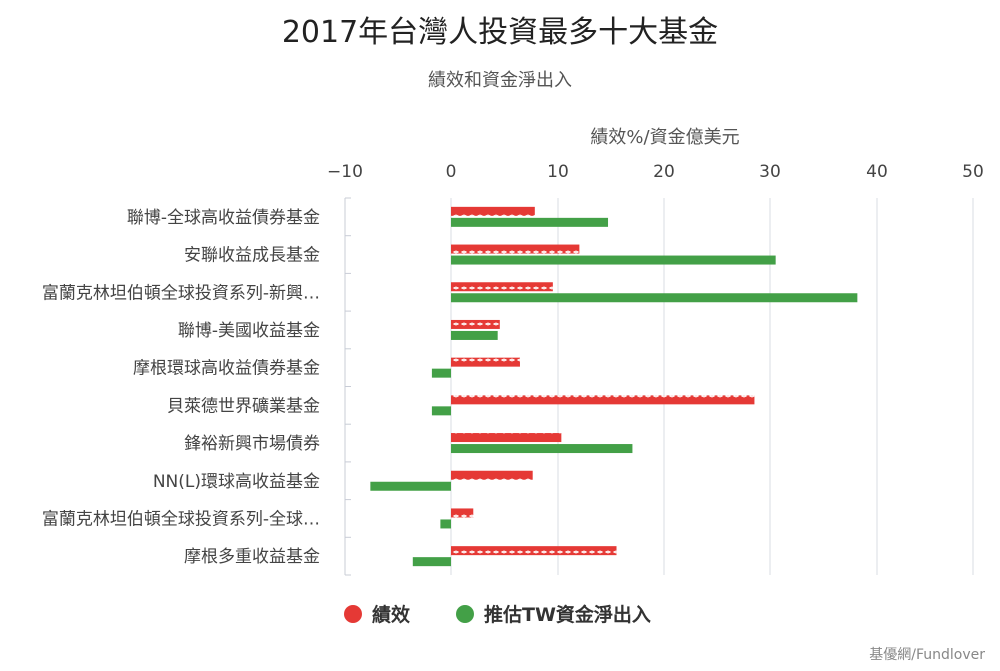 Image resolution: width=1000 pixels, height=671 pixels. What do you see at coordinates (770, 172) in the screenshot?
I see `x-tick-label: 30` at bounding box center [770, 172].